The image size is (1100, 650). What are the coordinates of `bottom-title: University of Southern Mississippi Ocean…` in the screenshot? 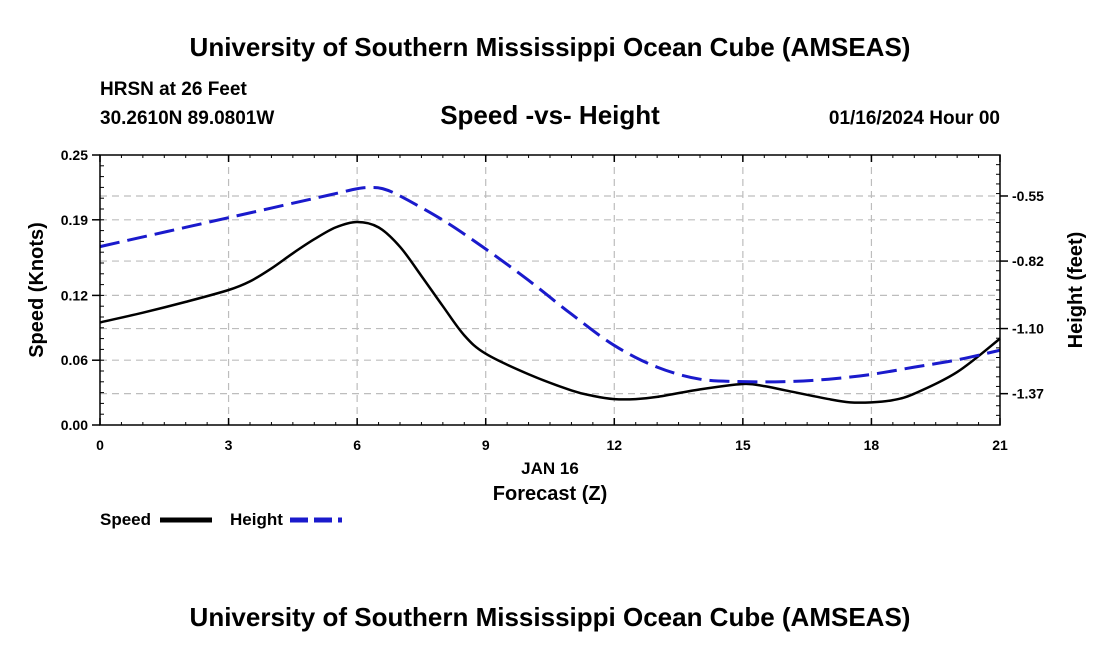 It's located at (550, 617).